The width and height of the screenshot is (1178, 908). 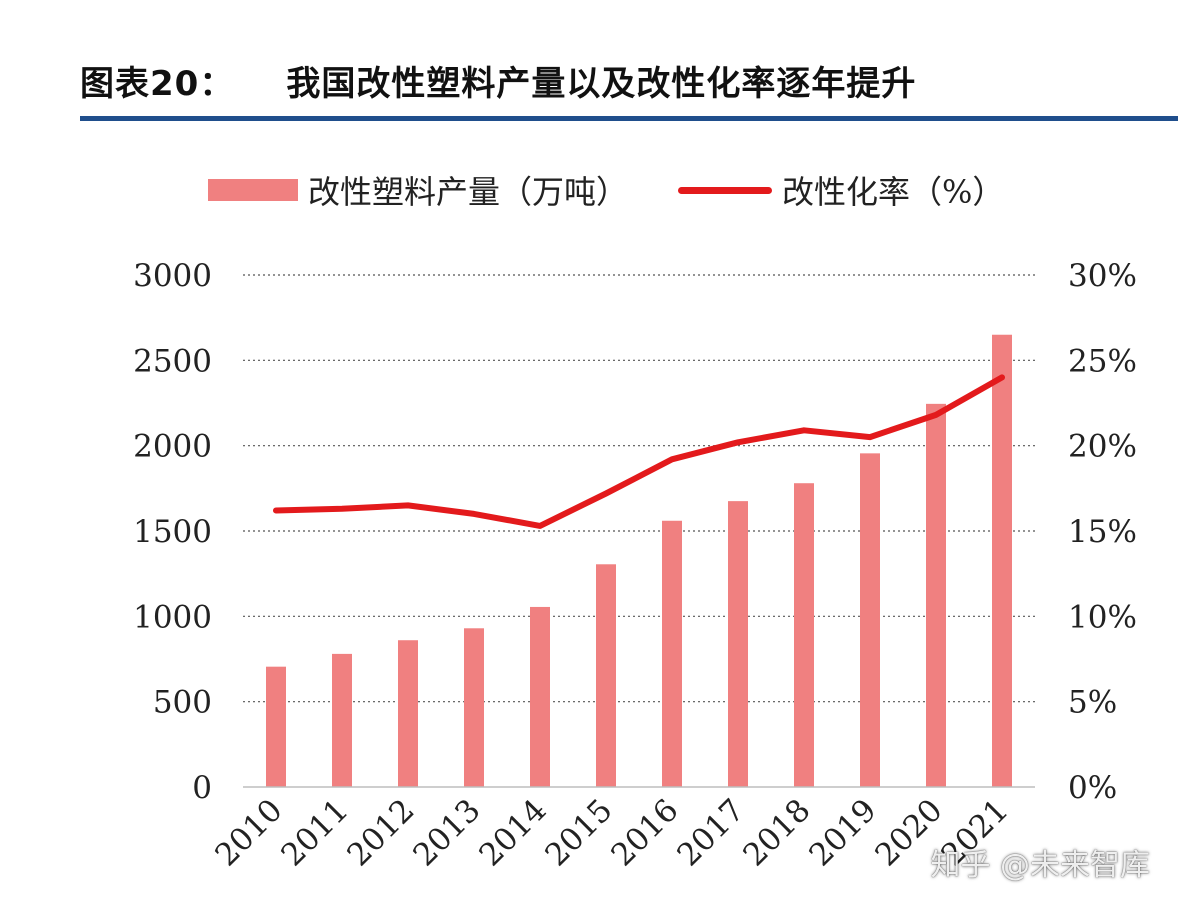 I want to click on y-right-tick-label: 20%, so click(x=1102, y=447).